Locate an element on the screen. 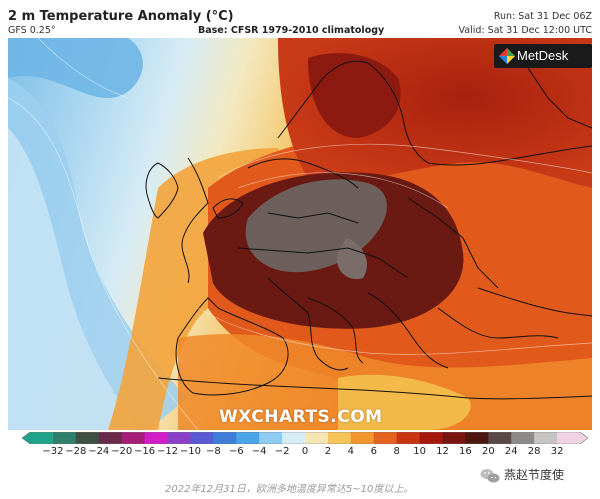 The height and width of the screenshot is (499, 600). wxcharts-watermark: WXCHARTS.COM is located at coordinates (301, 417).